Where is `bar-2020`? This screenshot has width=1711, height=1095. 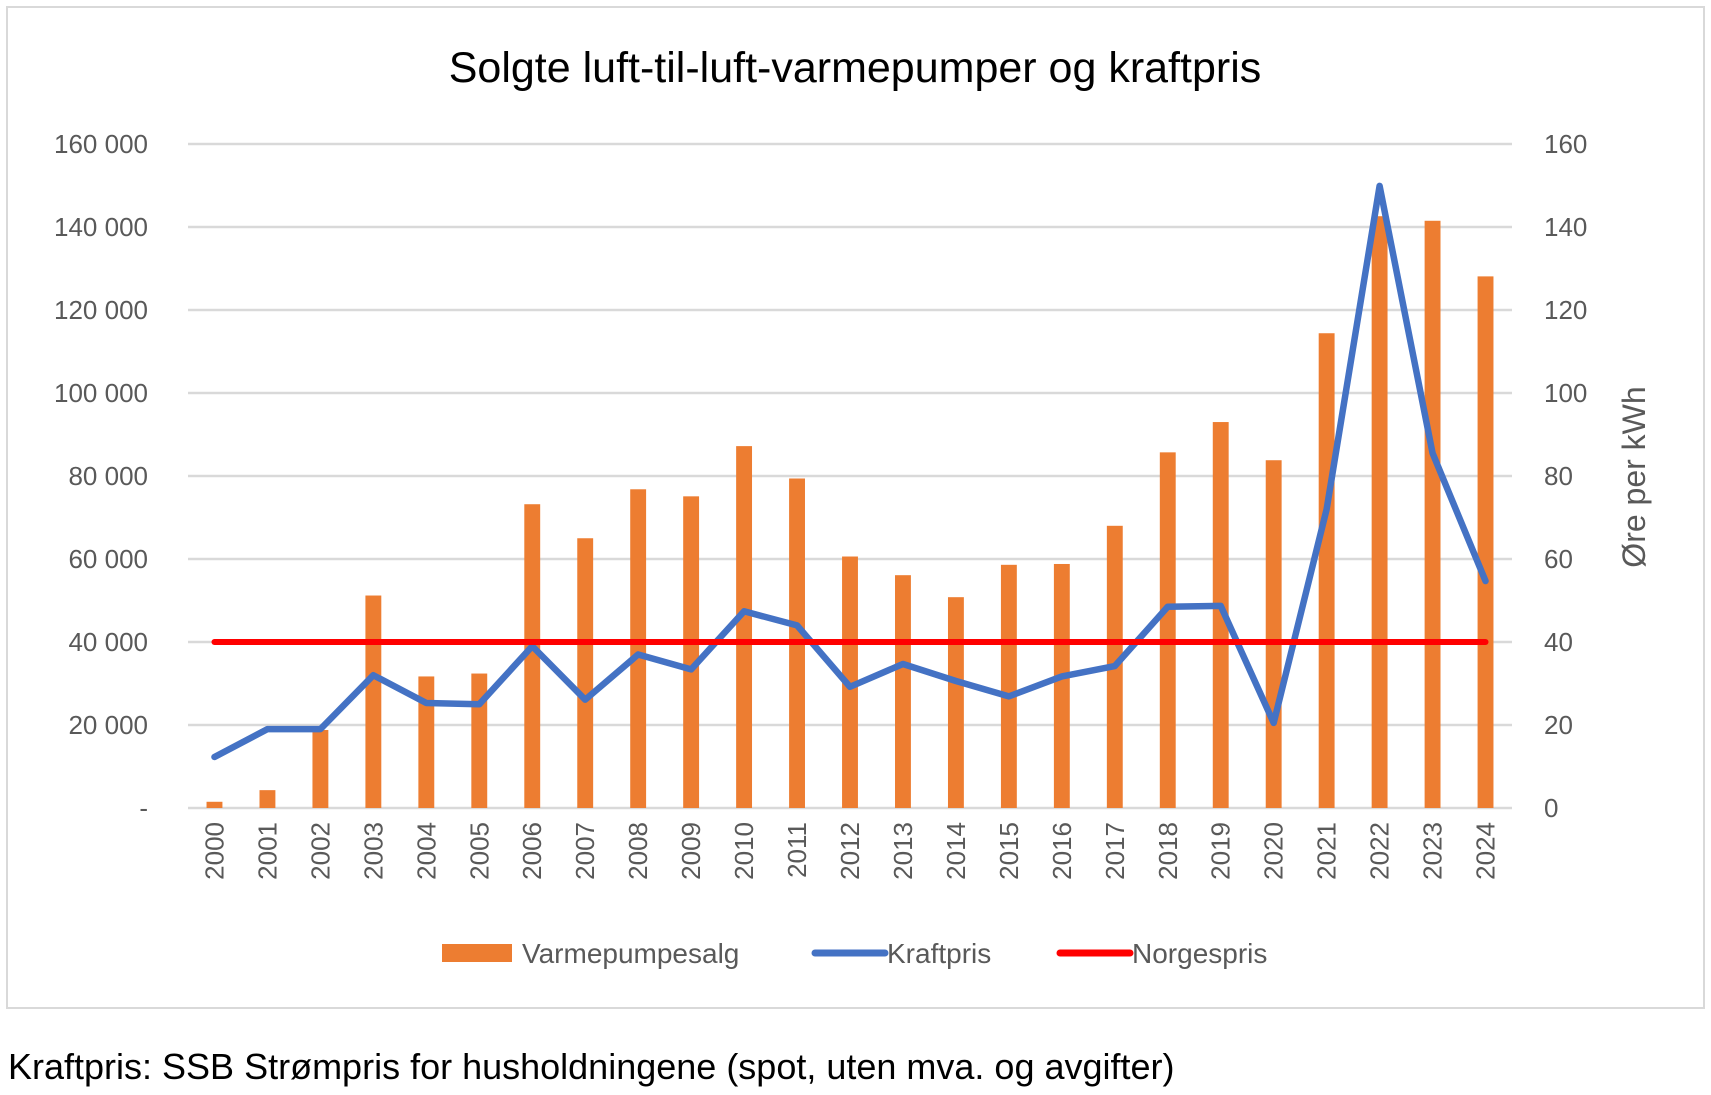
bar-2020 is located at coordinates (1273, 634).